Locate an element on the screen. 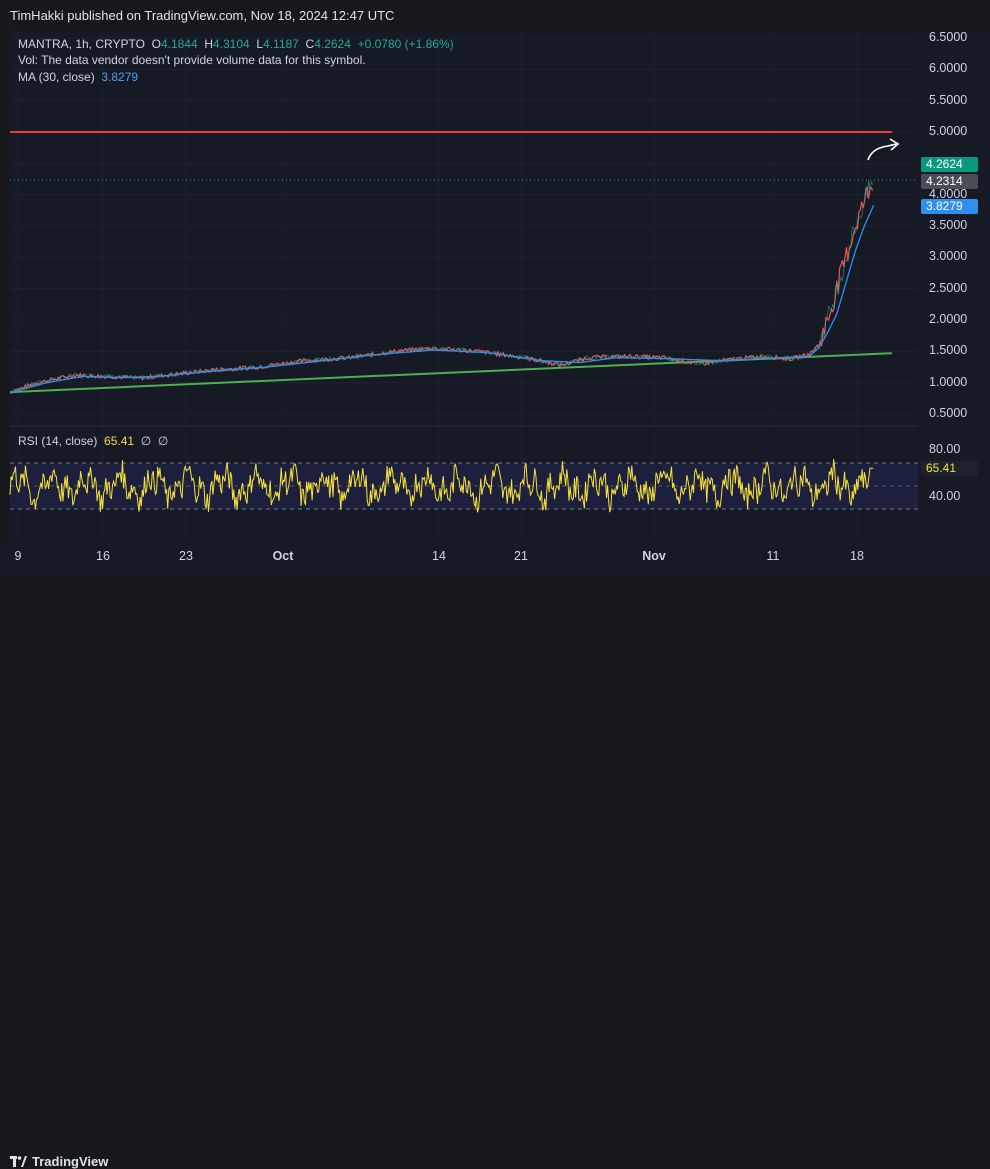 The width and height of the screenshot is (990, 1169). rsi-tick-label: 80.00 is located at coordinates (945, 449).